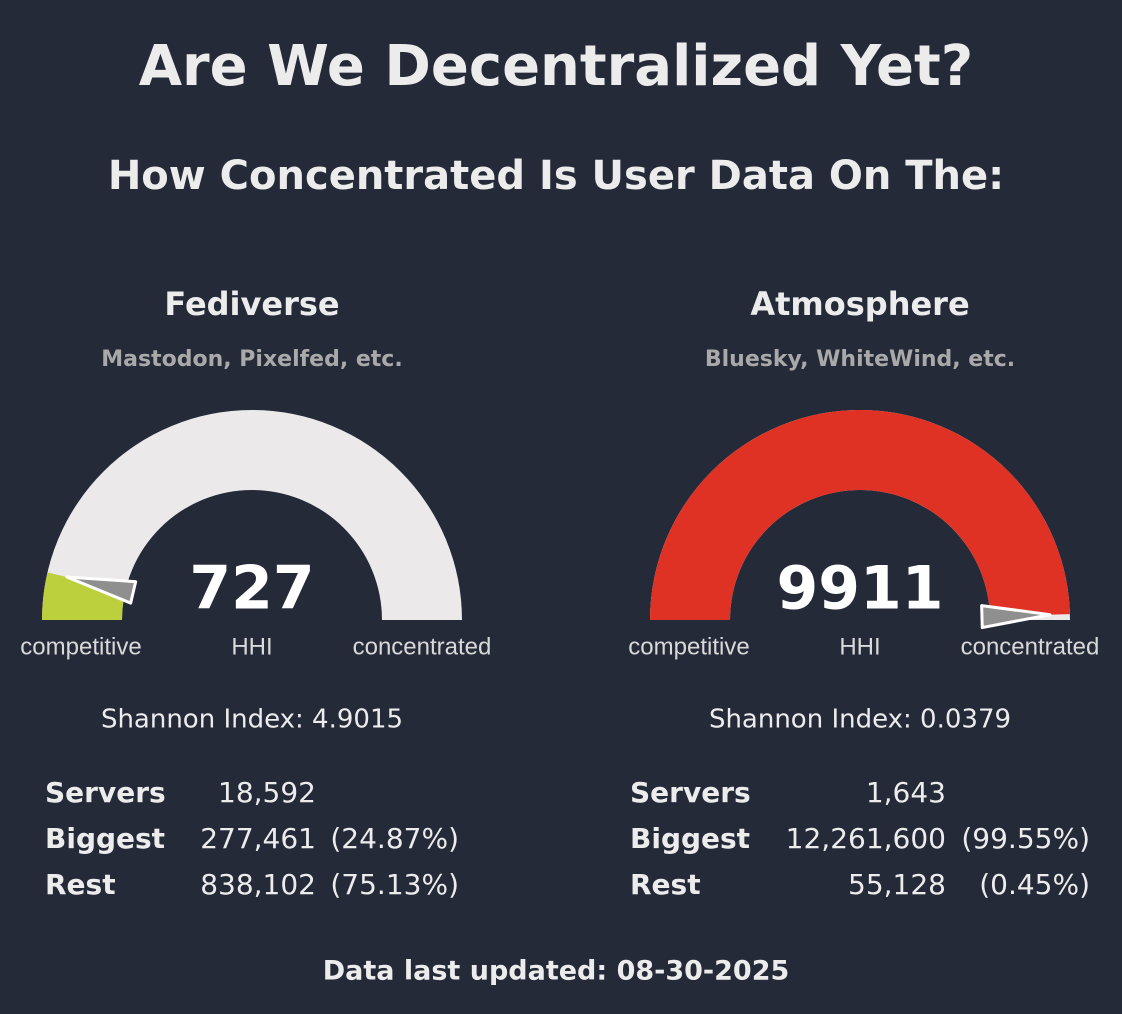 The height and width of the screenshot is (1014, 1122). Describe the element at coordinates (252, 720) in the screenshot. I see `shannon-index: Shannon Index: 4.9015` at that location.